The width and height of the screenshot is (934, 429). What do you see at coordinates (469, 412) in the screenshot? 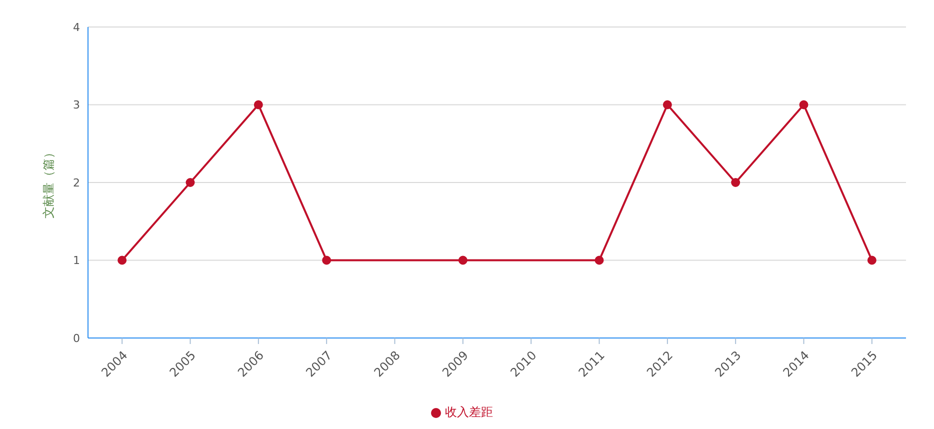
I see `legend-label: 收入差距` at bounding box center [469, 412].